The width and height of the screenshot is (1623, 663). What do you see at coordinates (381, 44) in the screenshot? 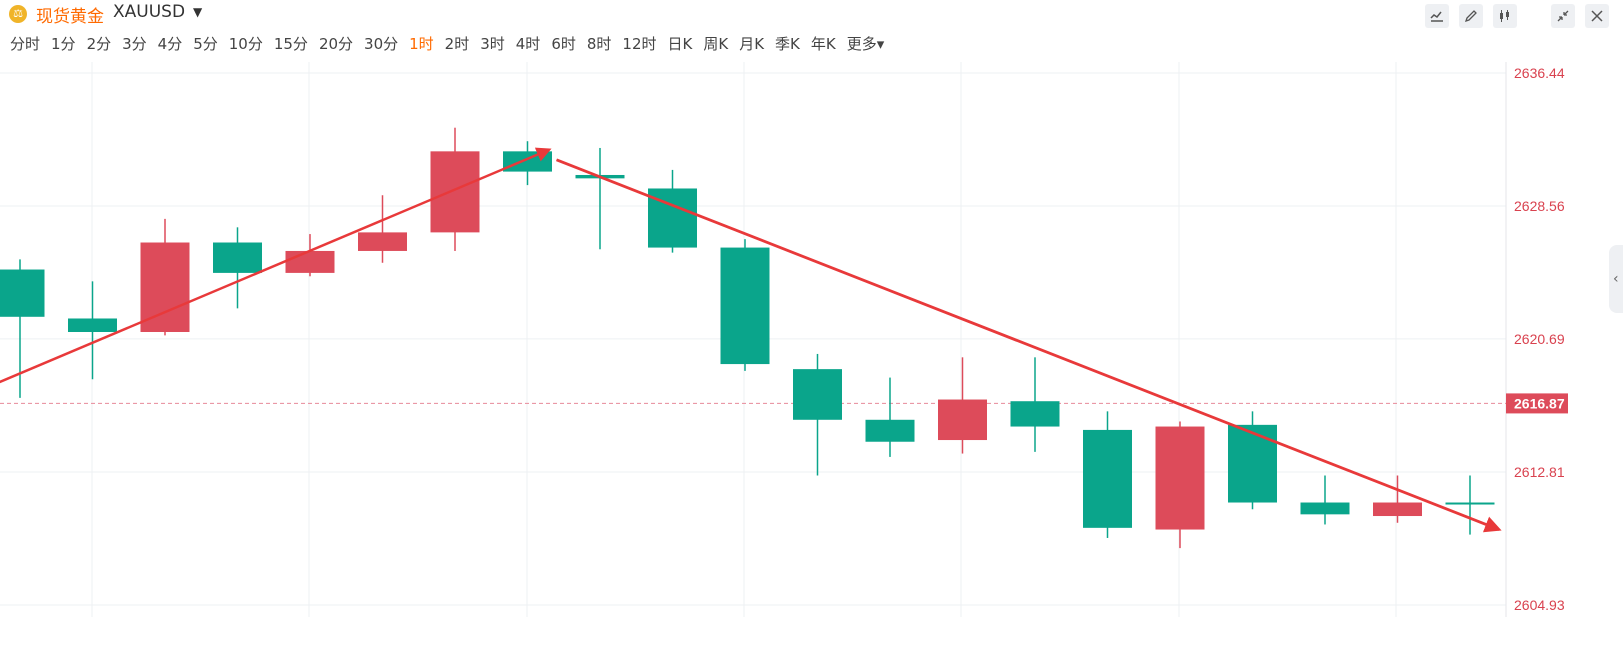
I see `period-tab-9: 30分` at bounding box center [381, 44].